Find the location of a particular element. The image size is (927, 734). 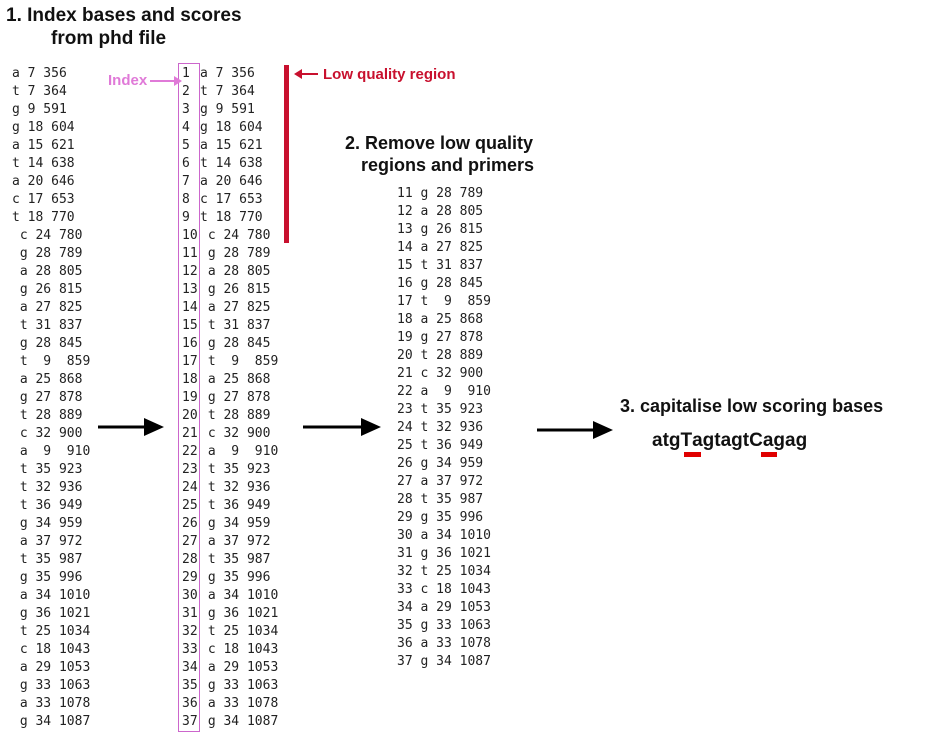

trimmed-row: 37 g 34 1087 is located at coordinates (444, 661).